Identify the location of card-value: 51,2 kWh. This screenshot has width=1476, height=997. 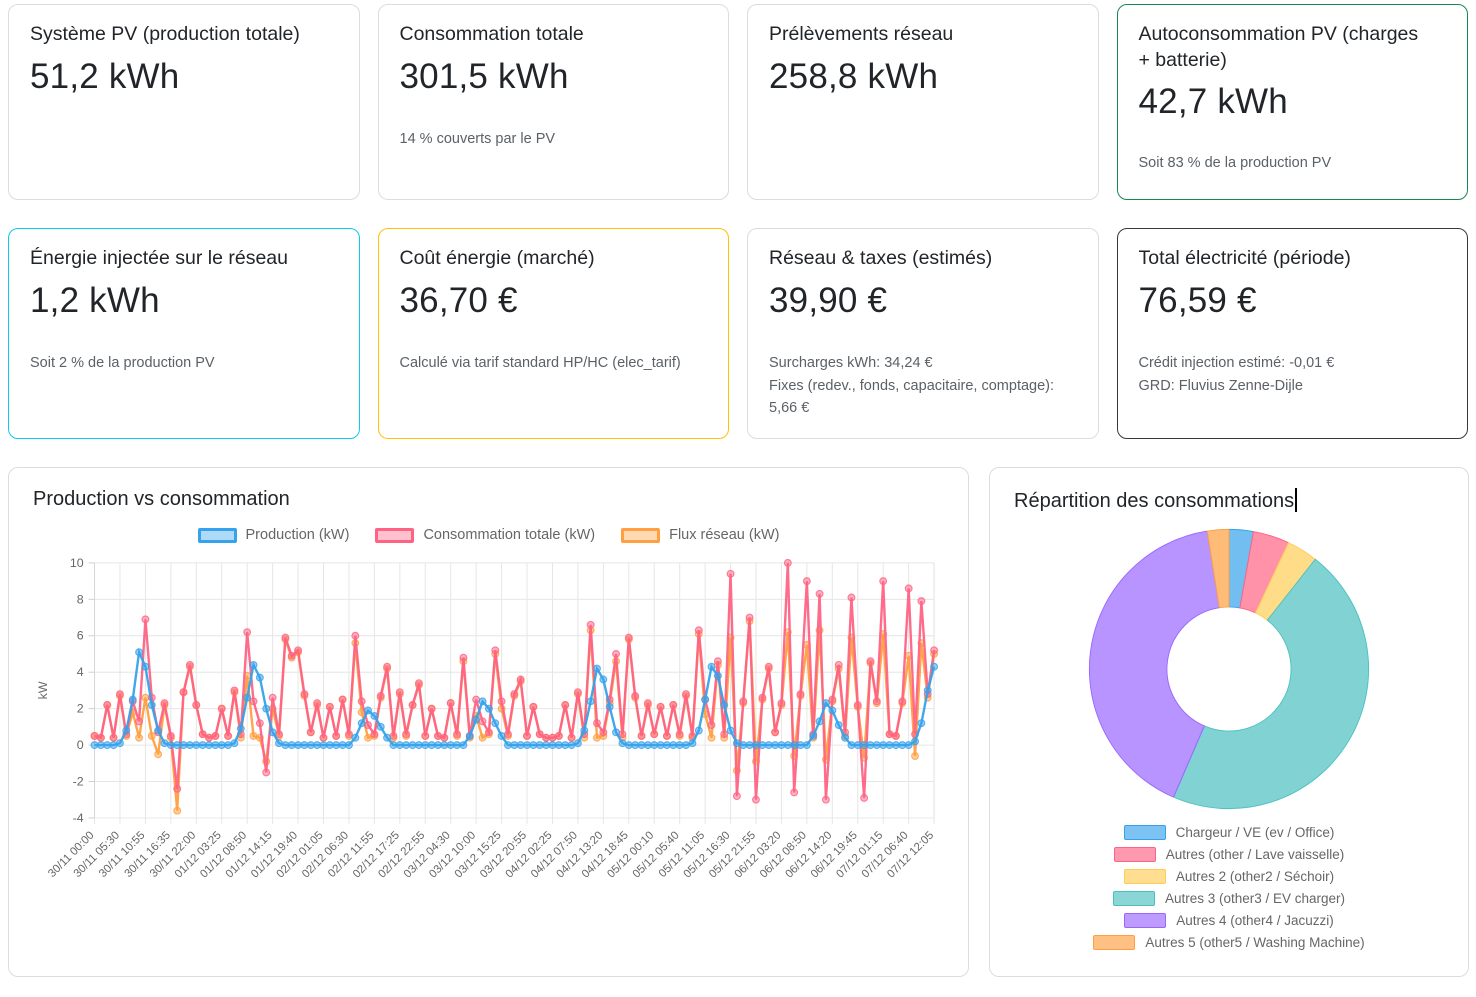
(105, 76).